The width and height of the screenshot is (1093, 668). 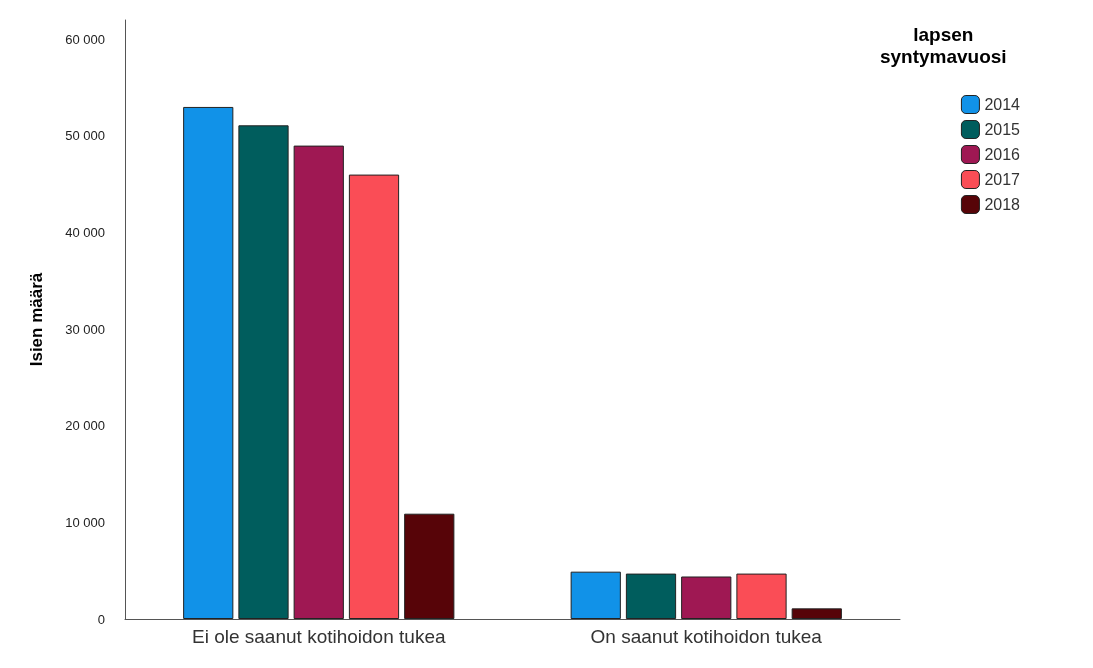 I want to click on legend-label: 2017, so click(x=1002, y=179).